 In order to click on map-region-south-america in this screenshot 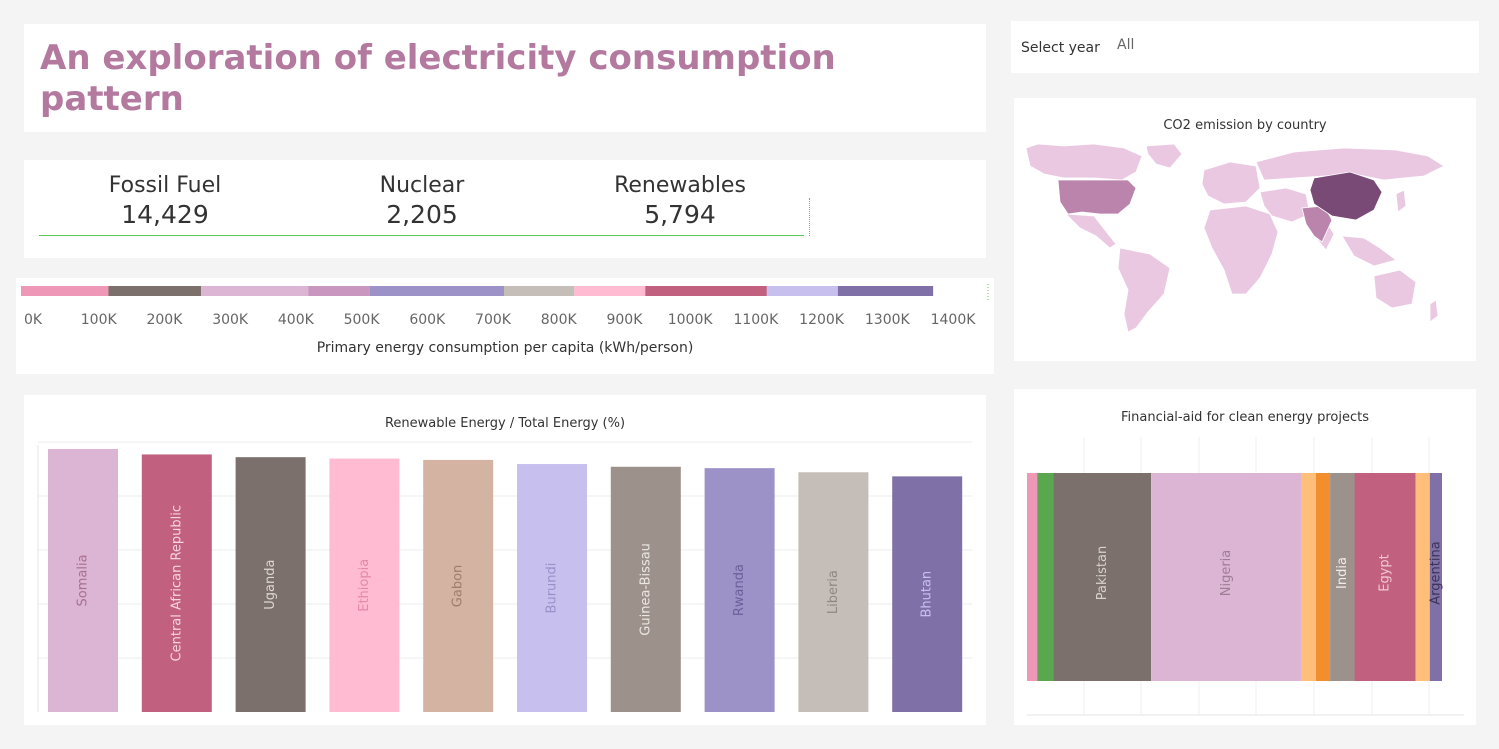, I will do `click(1144, 290)`.